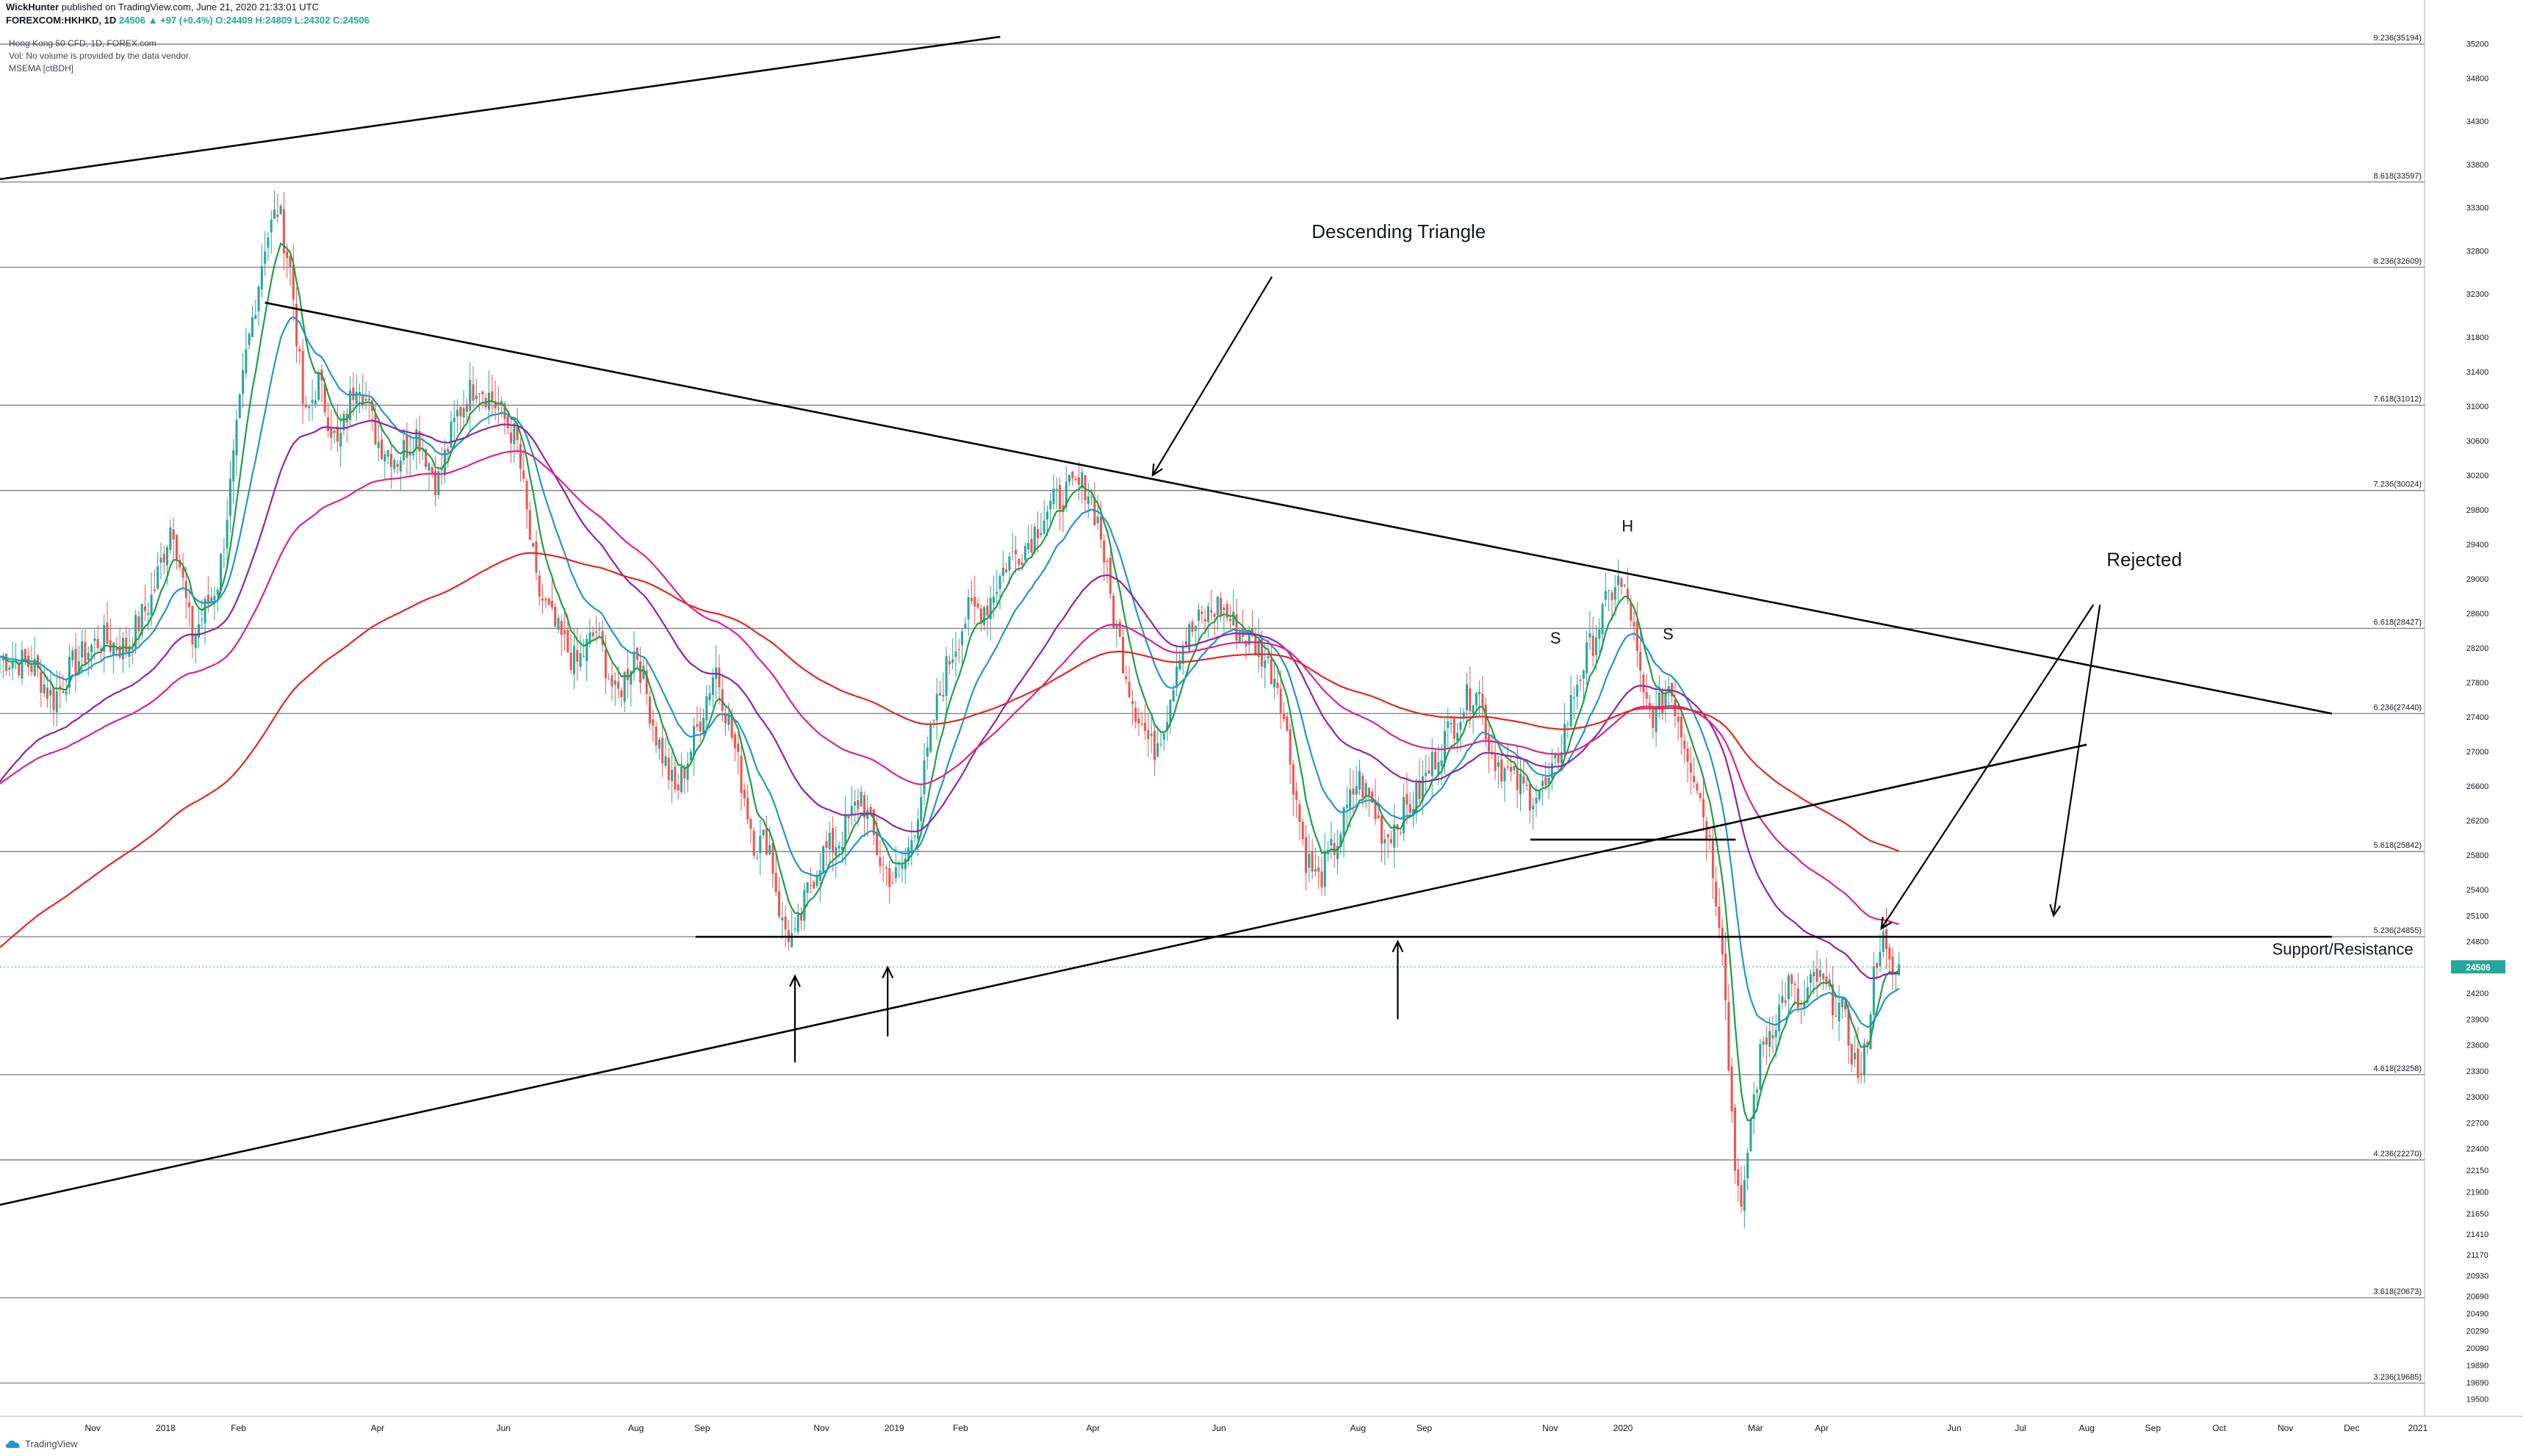 Image resolution: width=2523 pixels, height=1456 pixels. Describe the element at coordinates (2478, 943) in the screenshot. I see `price-tick-label: 24800` at that location.